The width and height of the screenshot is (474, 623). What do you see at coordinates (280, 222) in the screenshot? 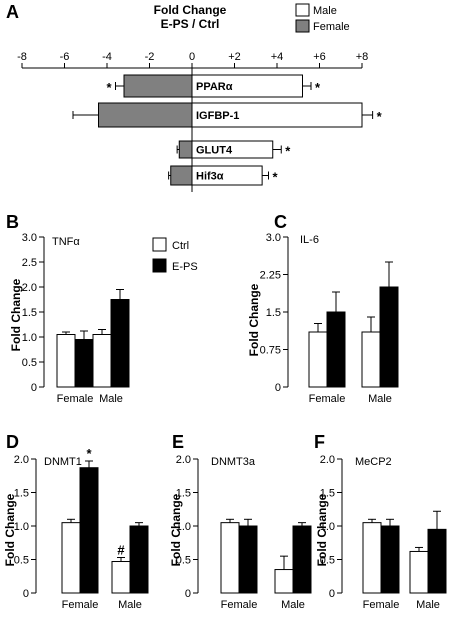
I see `panel-label-c: C` at bounding box center [280, 222].